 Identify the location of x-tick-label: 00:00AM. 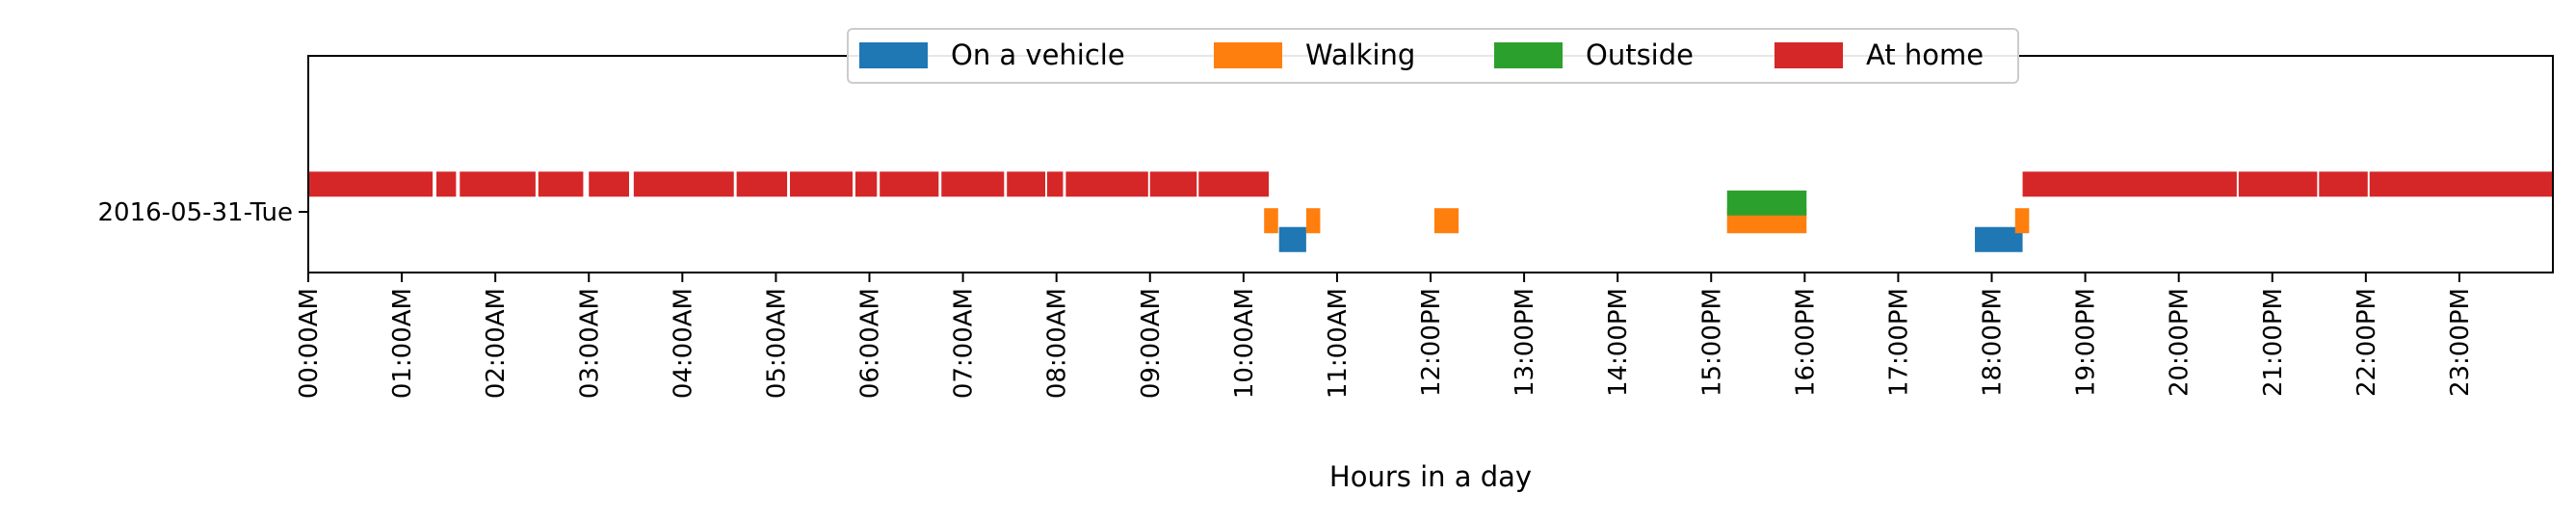
(309, 343).